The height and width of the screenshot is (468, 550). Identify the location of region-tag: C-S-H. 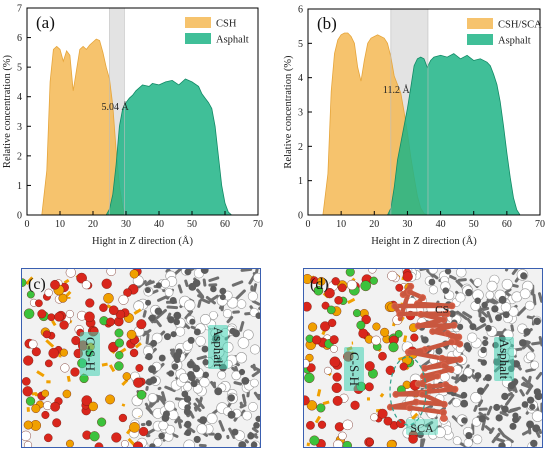
(90, 354).